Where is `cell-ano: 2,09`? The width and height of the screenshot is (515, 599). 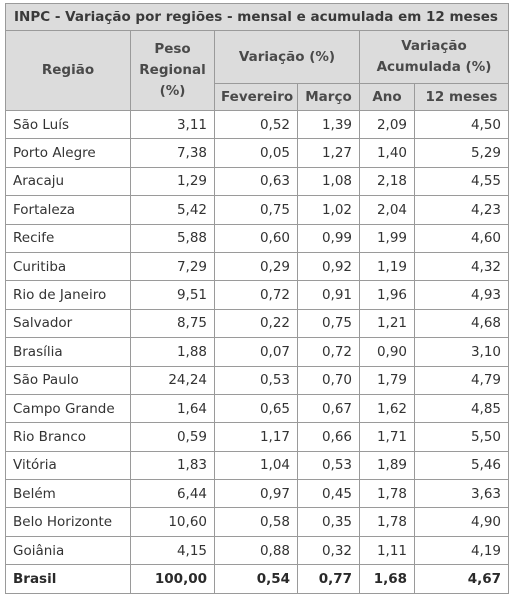
cell-ano: 2,09 is located at coordinates (387, 124).